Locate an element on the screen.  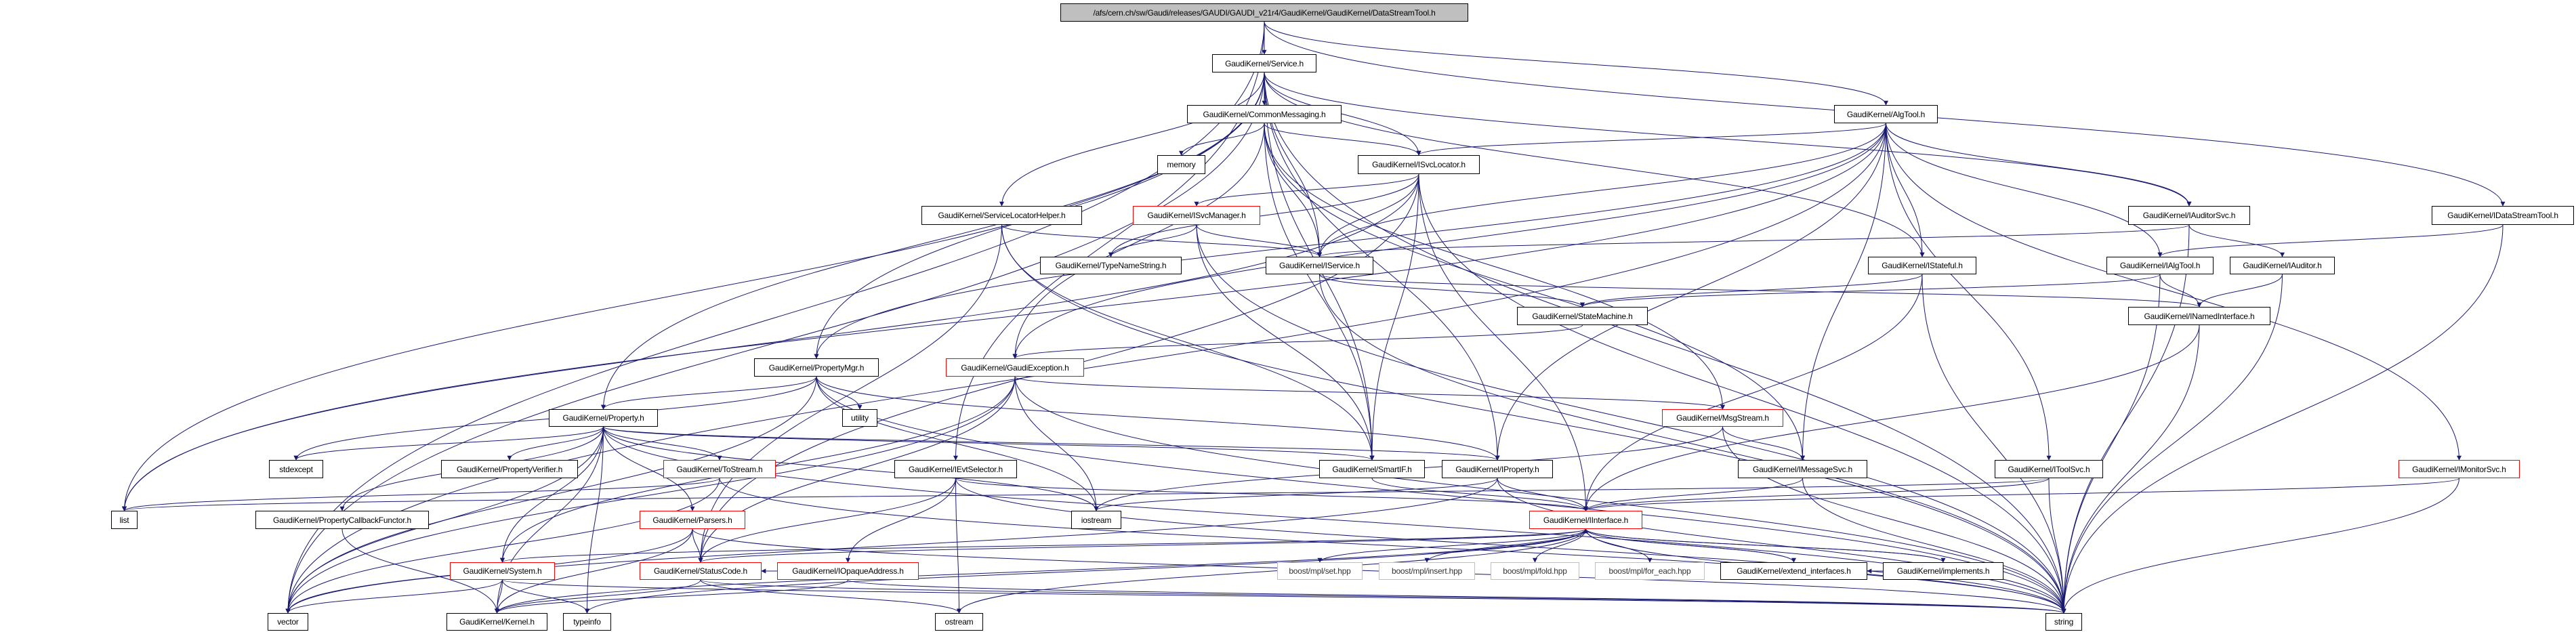
edge-iinterface-to-boost_set is located at coordinates (1451, 545).